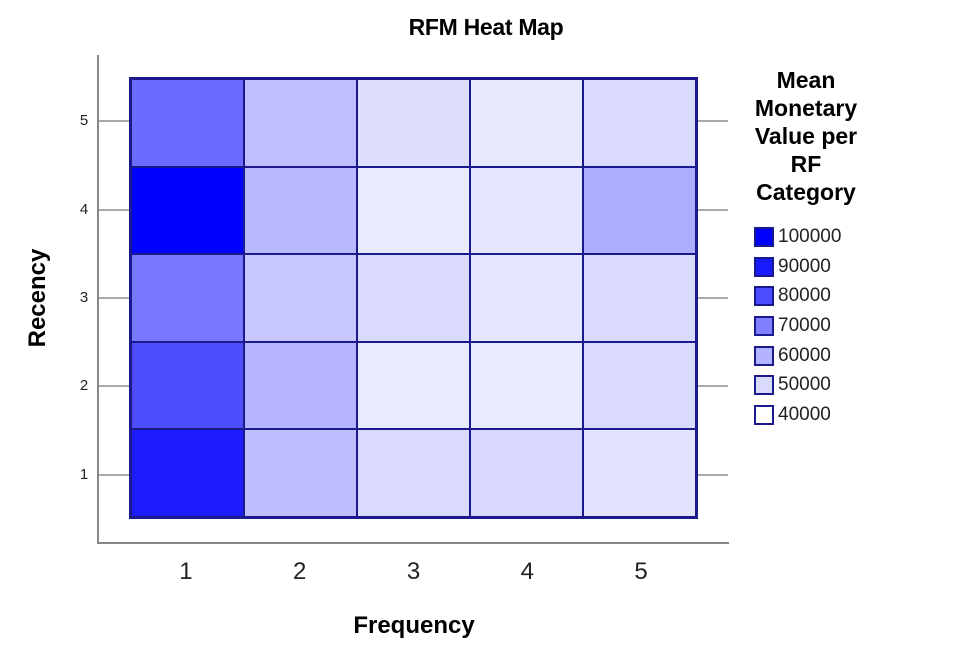 This screenshot has height=666, width=975. What do you see at coordinates (810, 236) in the screenshot?
I see `legend-label: 100000` at bounding box center [810, 236].